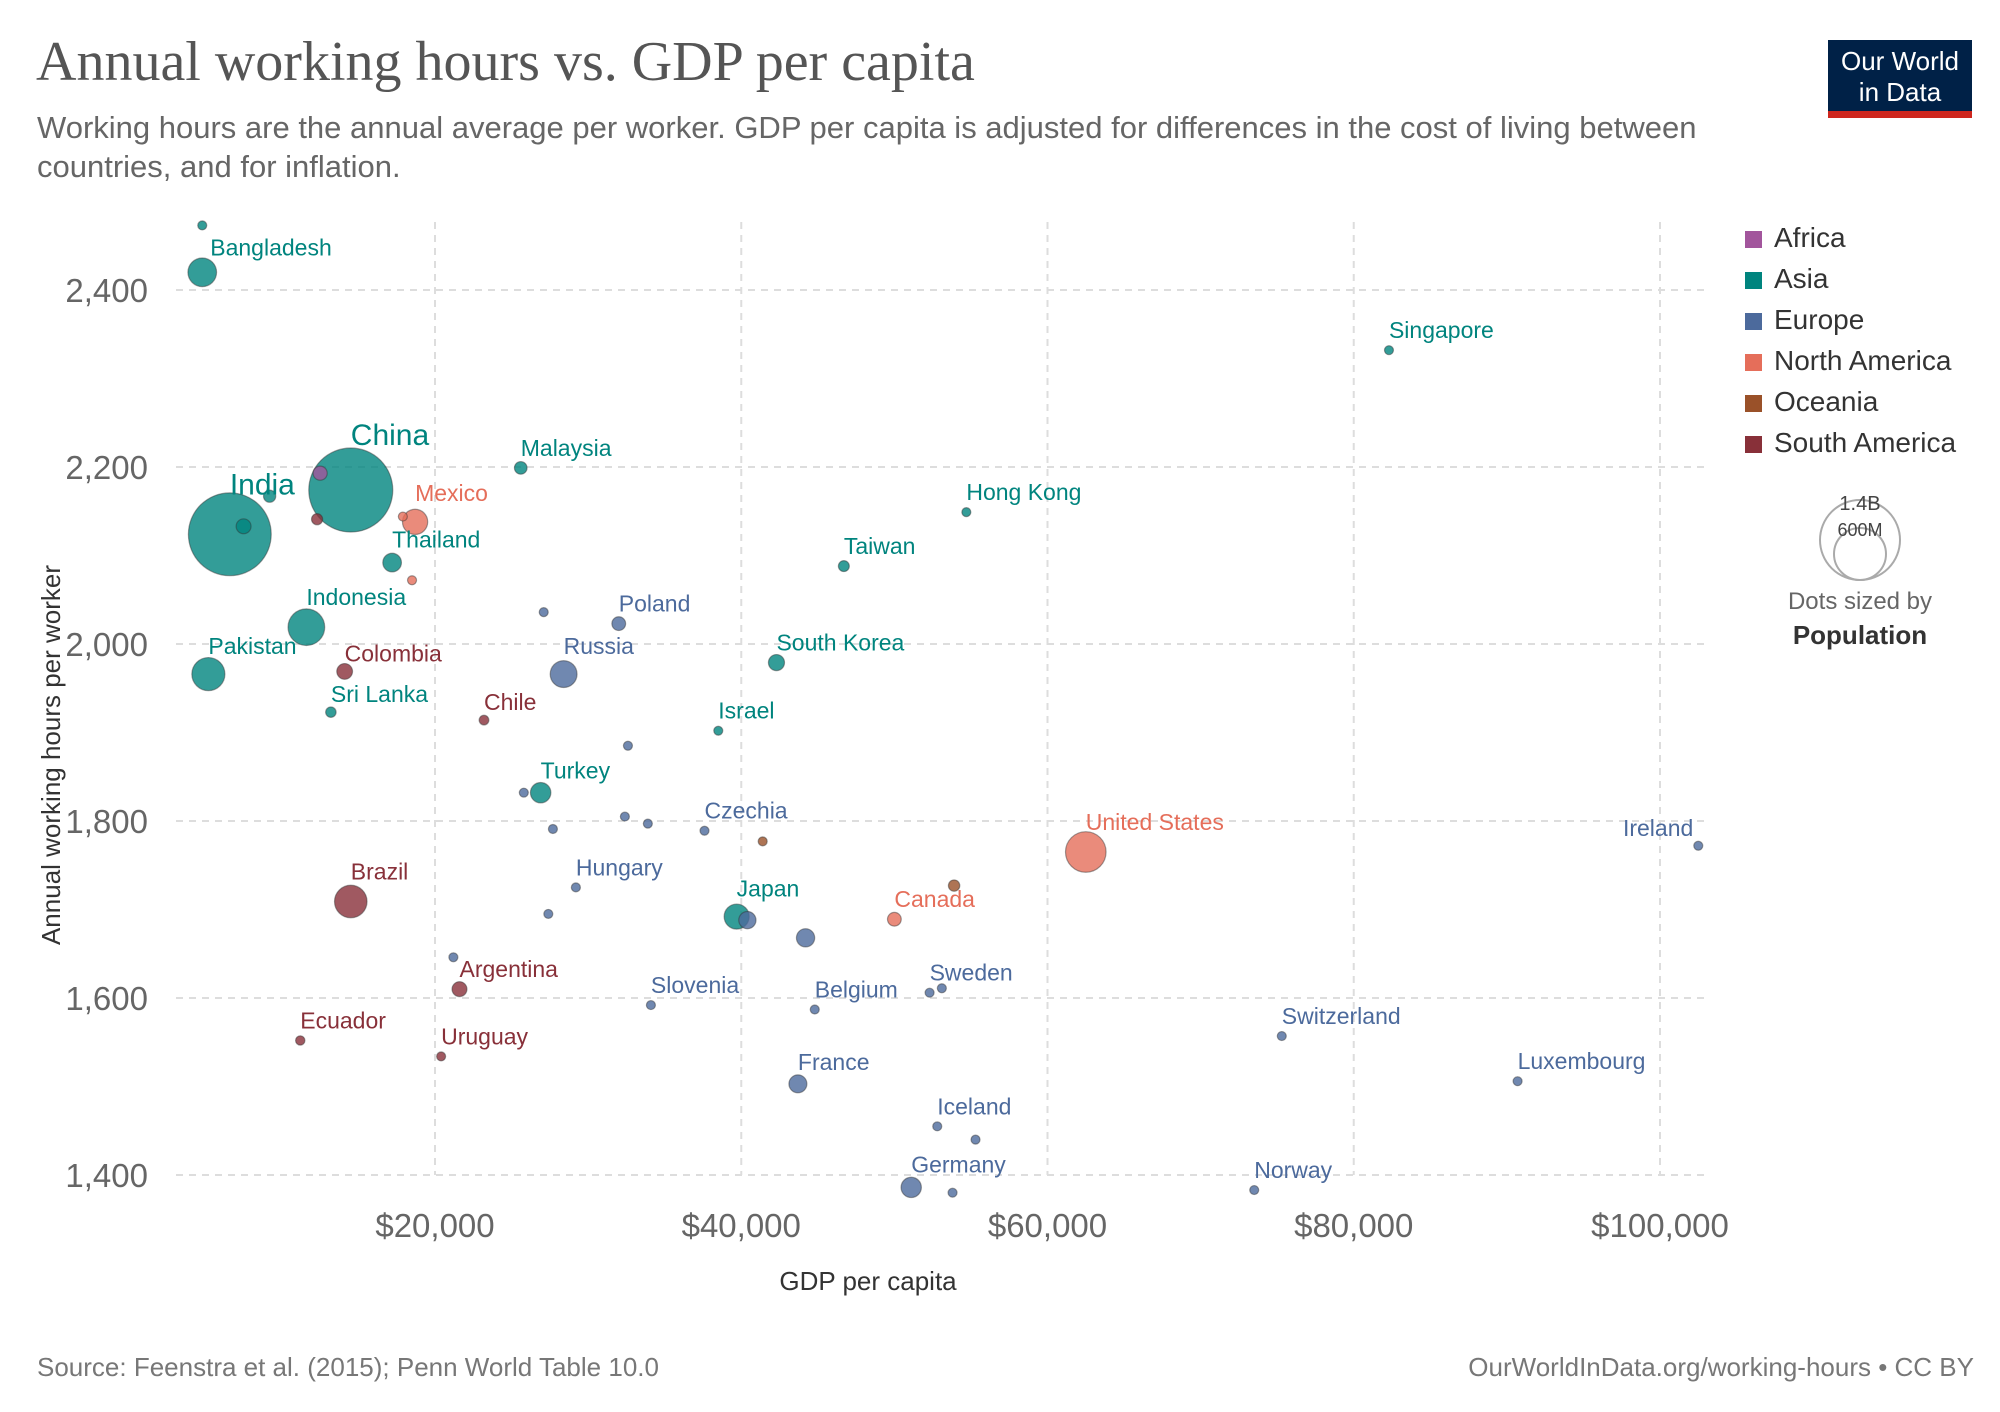 The height and width of the screenshot is (1412, 2000). What do you see at coordinates (966, 512) in the screenshot?
I see `point-hong-kong` at bounding box center [966, 512].